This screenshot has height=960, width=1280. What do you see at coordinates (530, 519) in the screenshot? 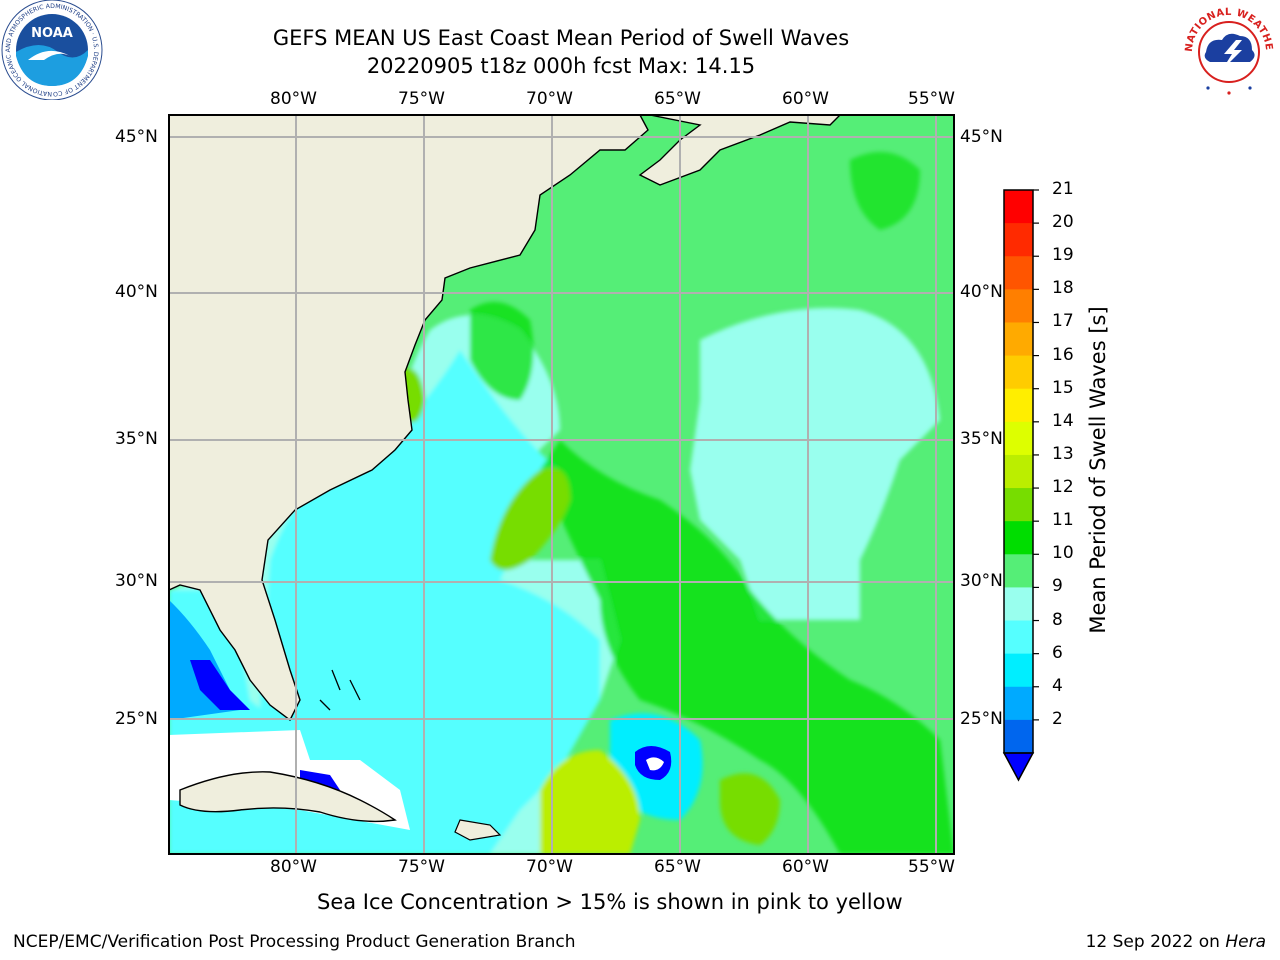
I see `zone-11-12s-offshore-tongue` at bounding box center [530, 519].